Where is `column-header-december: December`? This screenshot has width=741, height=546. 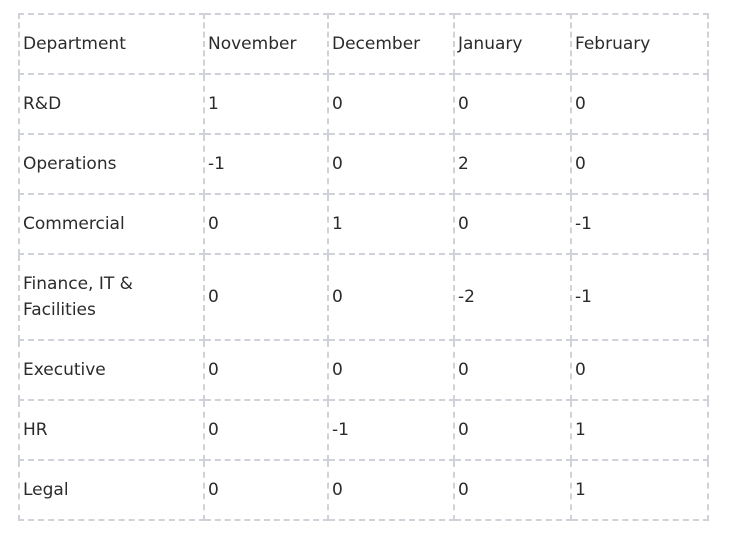
column-header-december: December is located at coordinates (391, 44).